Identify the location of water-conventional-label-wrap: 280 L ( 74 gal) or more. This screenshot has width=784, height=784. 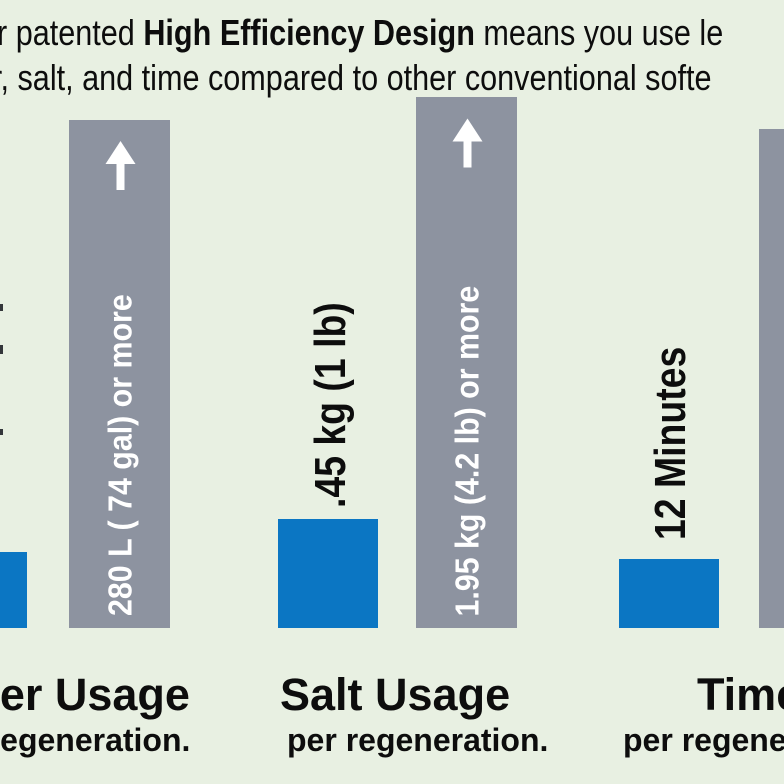
(119, 374).